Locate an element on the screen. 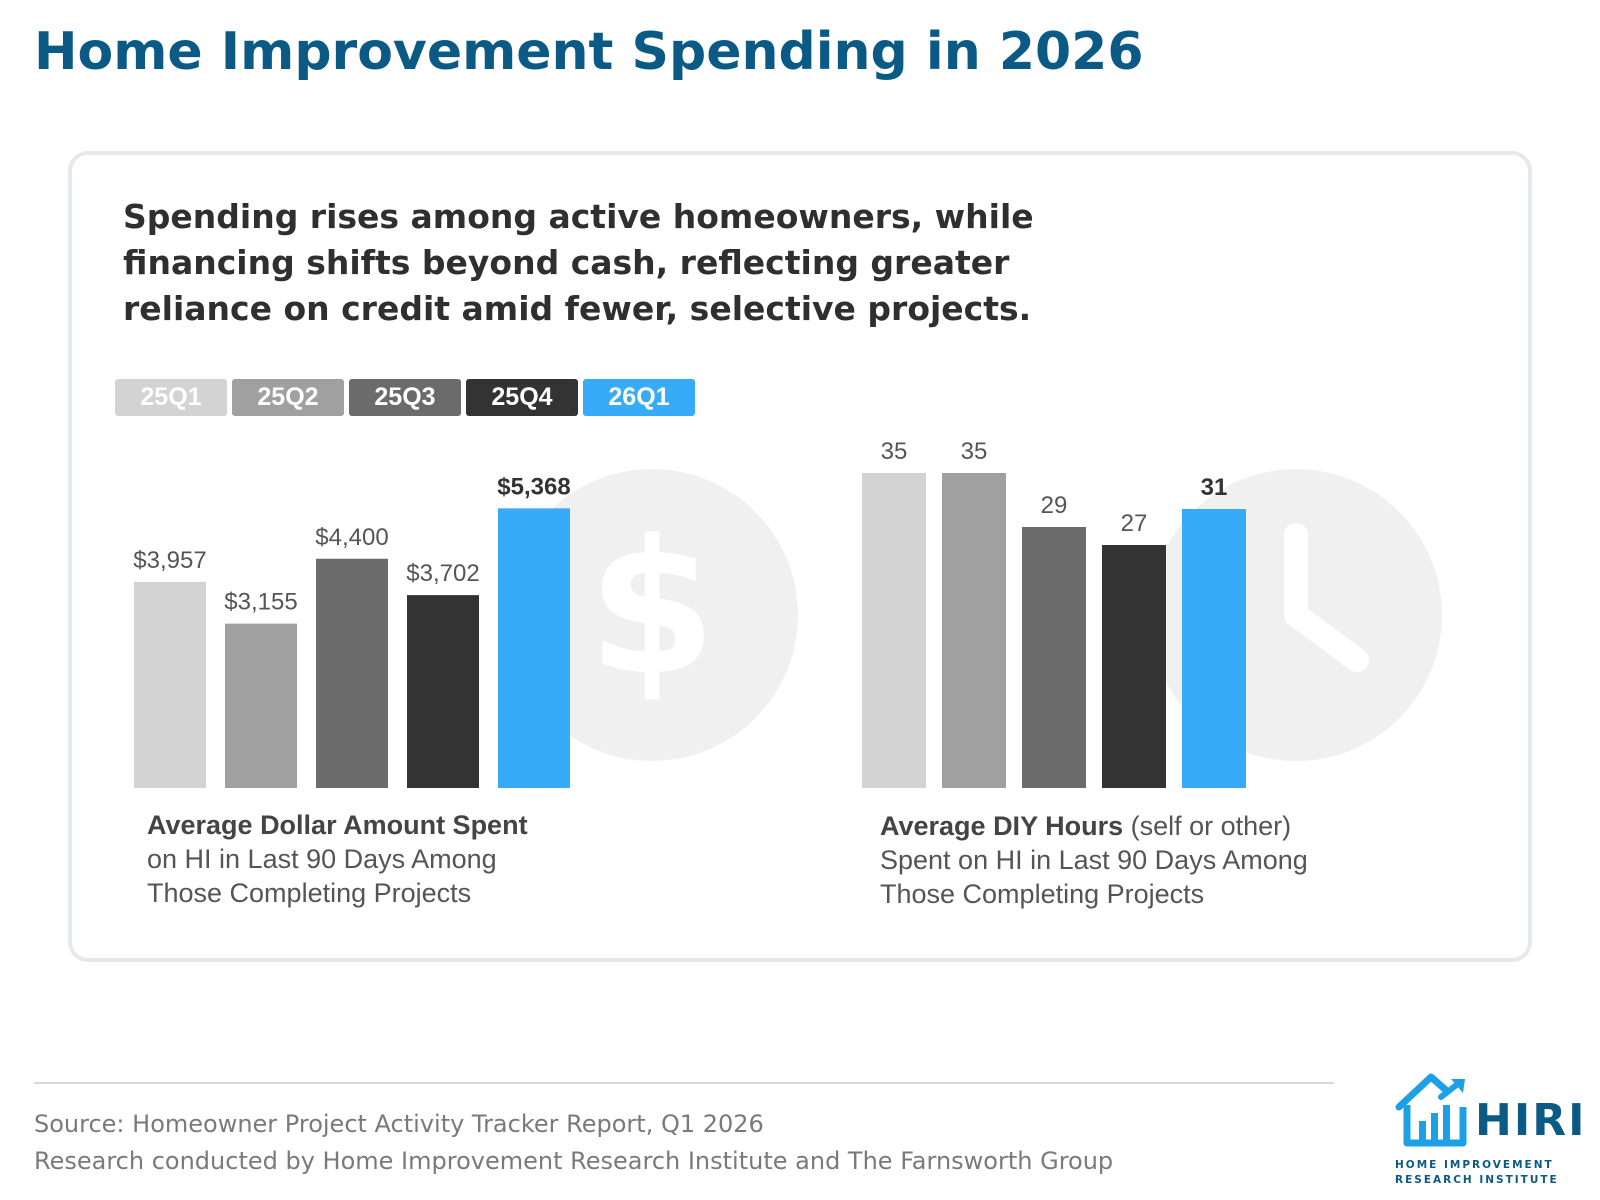 The height and width of the screenshot is (1200, 1600). hours-caption-bold: Average DIY Hours is located at coordinates (1002, 826).